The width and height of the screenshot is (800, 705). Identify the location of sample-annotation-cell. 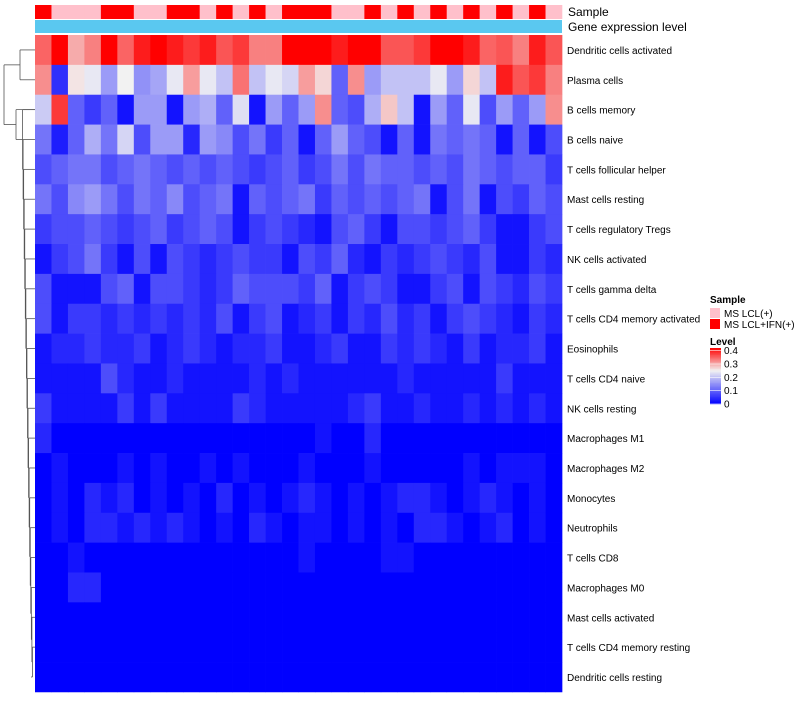
(142, 12).